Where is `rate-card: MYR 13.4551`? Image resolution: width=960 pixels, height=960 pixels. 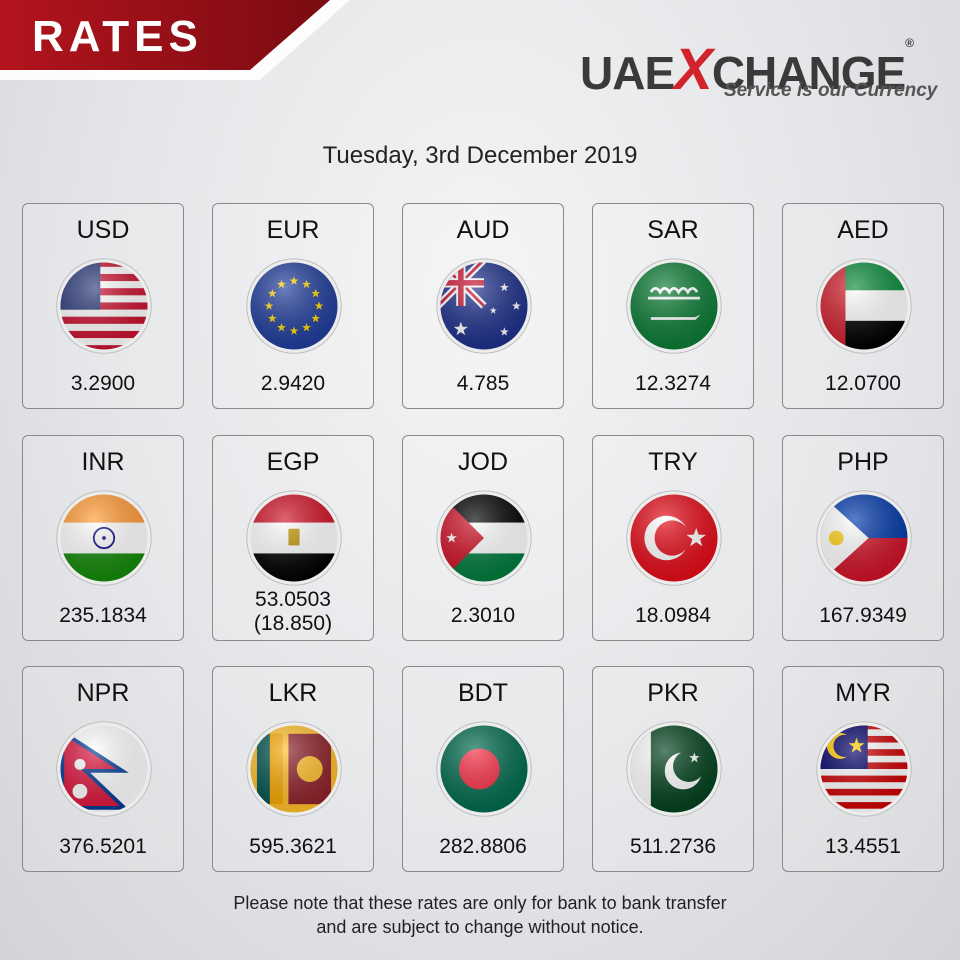 rate-card: MYR 13.4551 is located at coordinates (863, 769).